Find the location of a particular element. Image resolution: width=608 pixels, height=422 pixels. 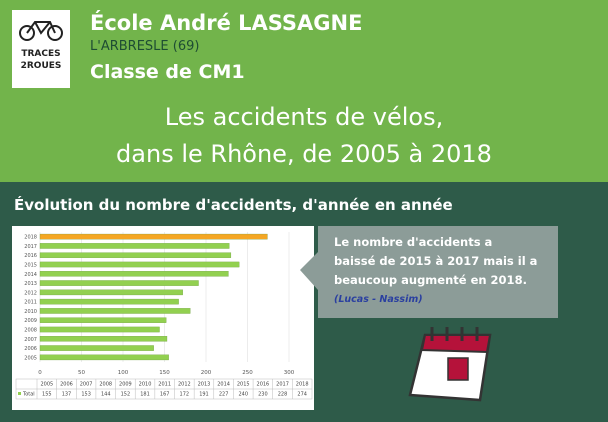

legend-label: Total is located at coordinates (28, 395).